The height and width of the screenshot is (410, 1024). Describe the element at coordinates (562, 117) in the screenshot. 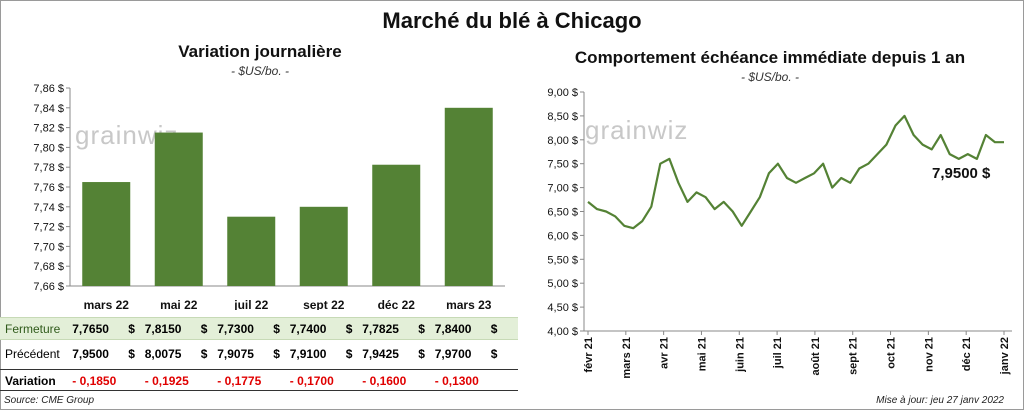

I see `line-y-tick-label: 8,50 $` at that location.